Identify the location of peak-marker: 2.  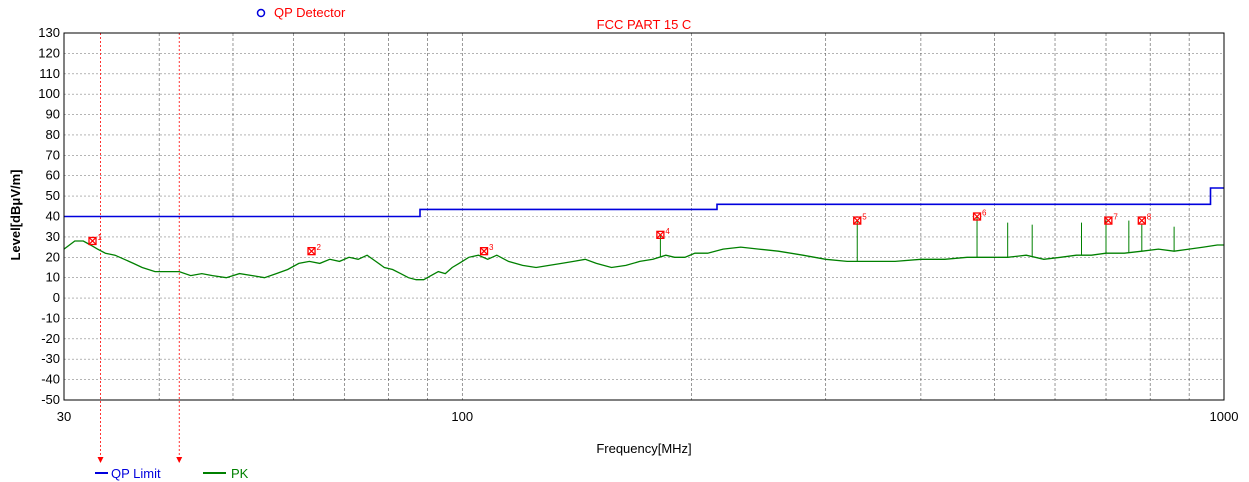
(314, 249).